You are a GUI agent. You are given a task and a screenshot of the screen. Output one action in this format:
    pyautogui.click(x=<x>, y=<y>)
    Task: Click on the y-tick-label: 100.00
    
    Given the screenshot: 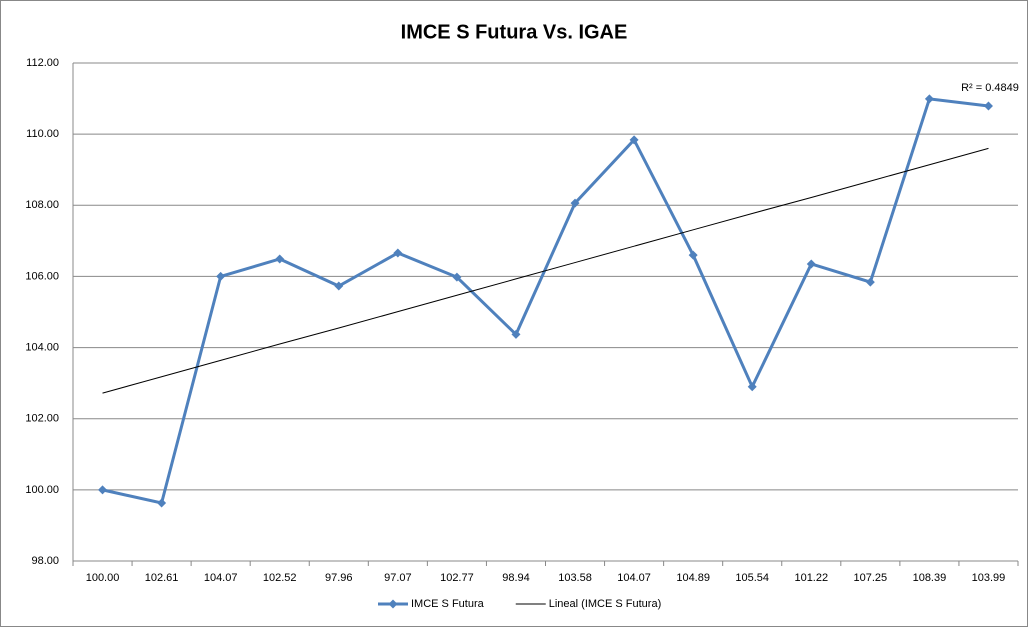 What is the action you would take?
    pyautogui.click(x=42, y=490)
    